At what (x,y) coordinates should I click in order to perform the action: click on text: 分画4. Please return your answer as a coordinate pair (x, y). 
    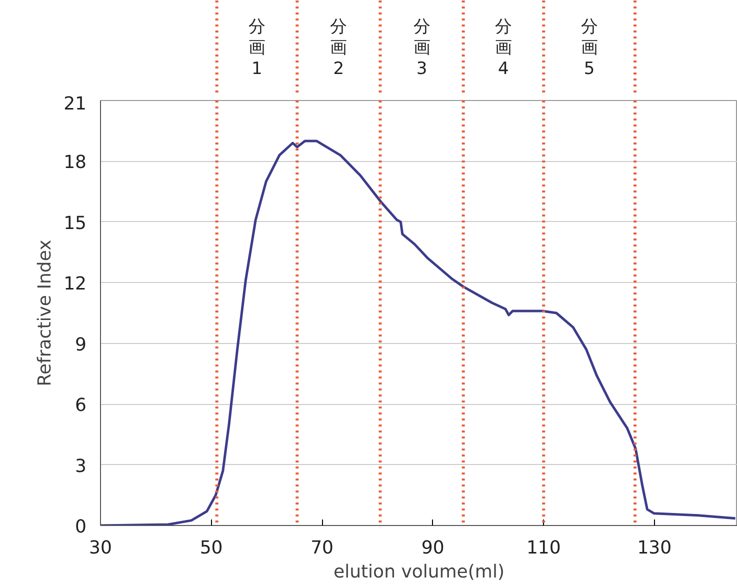
    Looking at the image, I should click on (503, 48).